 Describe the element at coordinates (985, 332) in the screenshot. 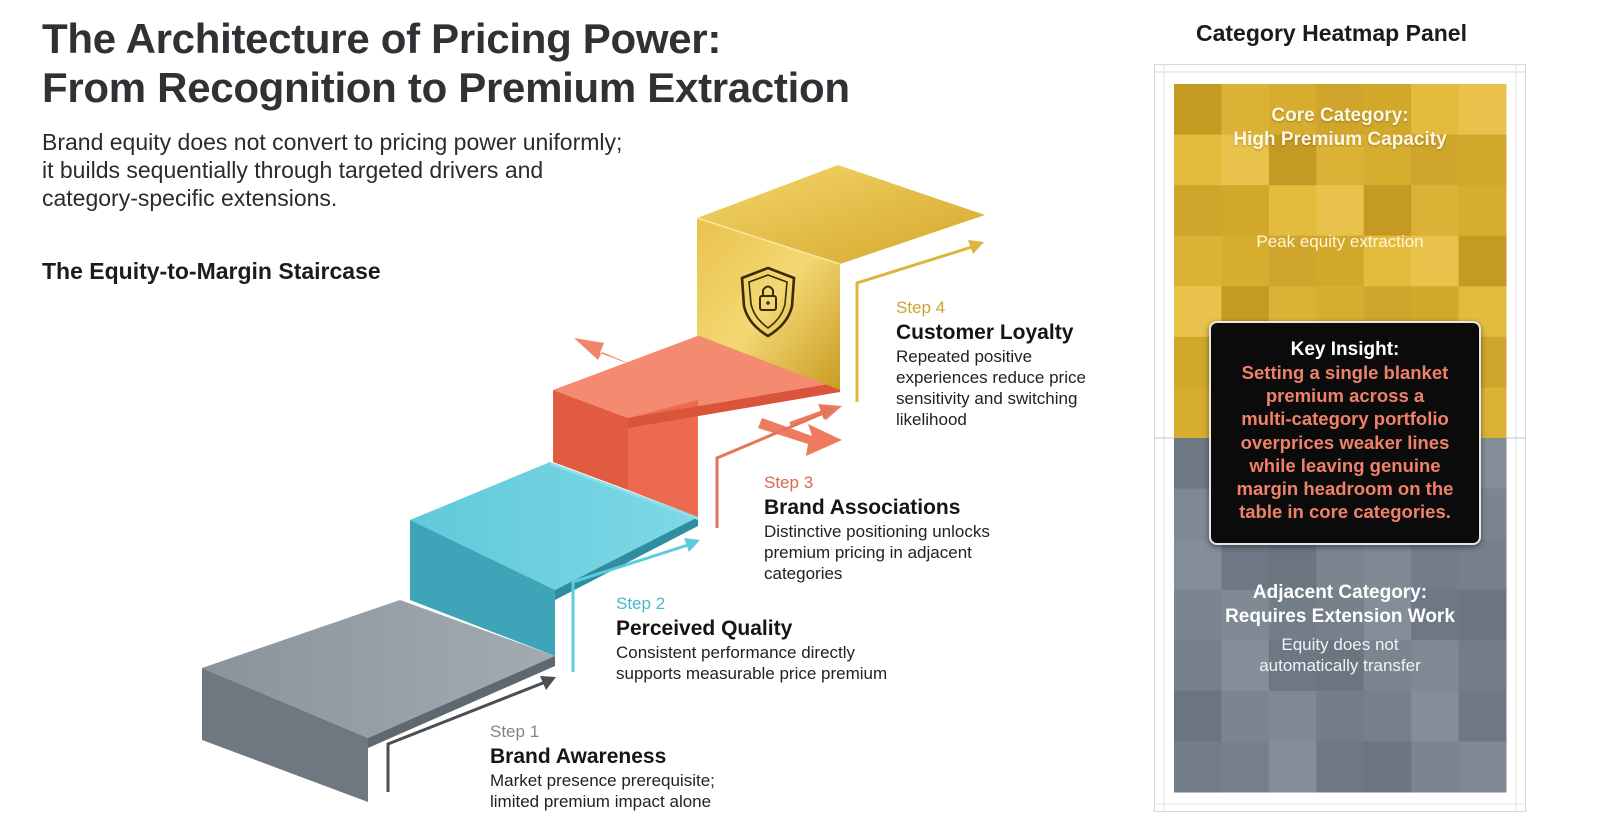

I see `step-4-name: Customer Loyalty` at that location.